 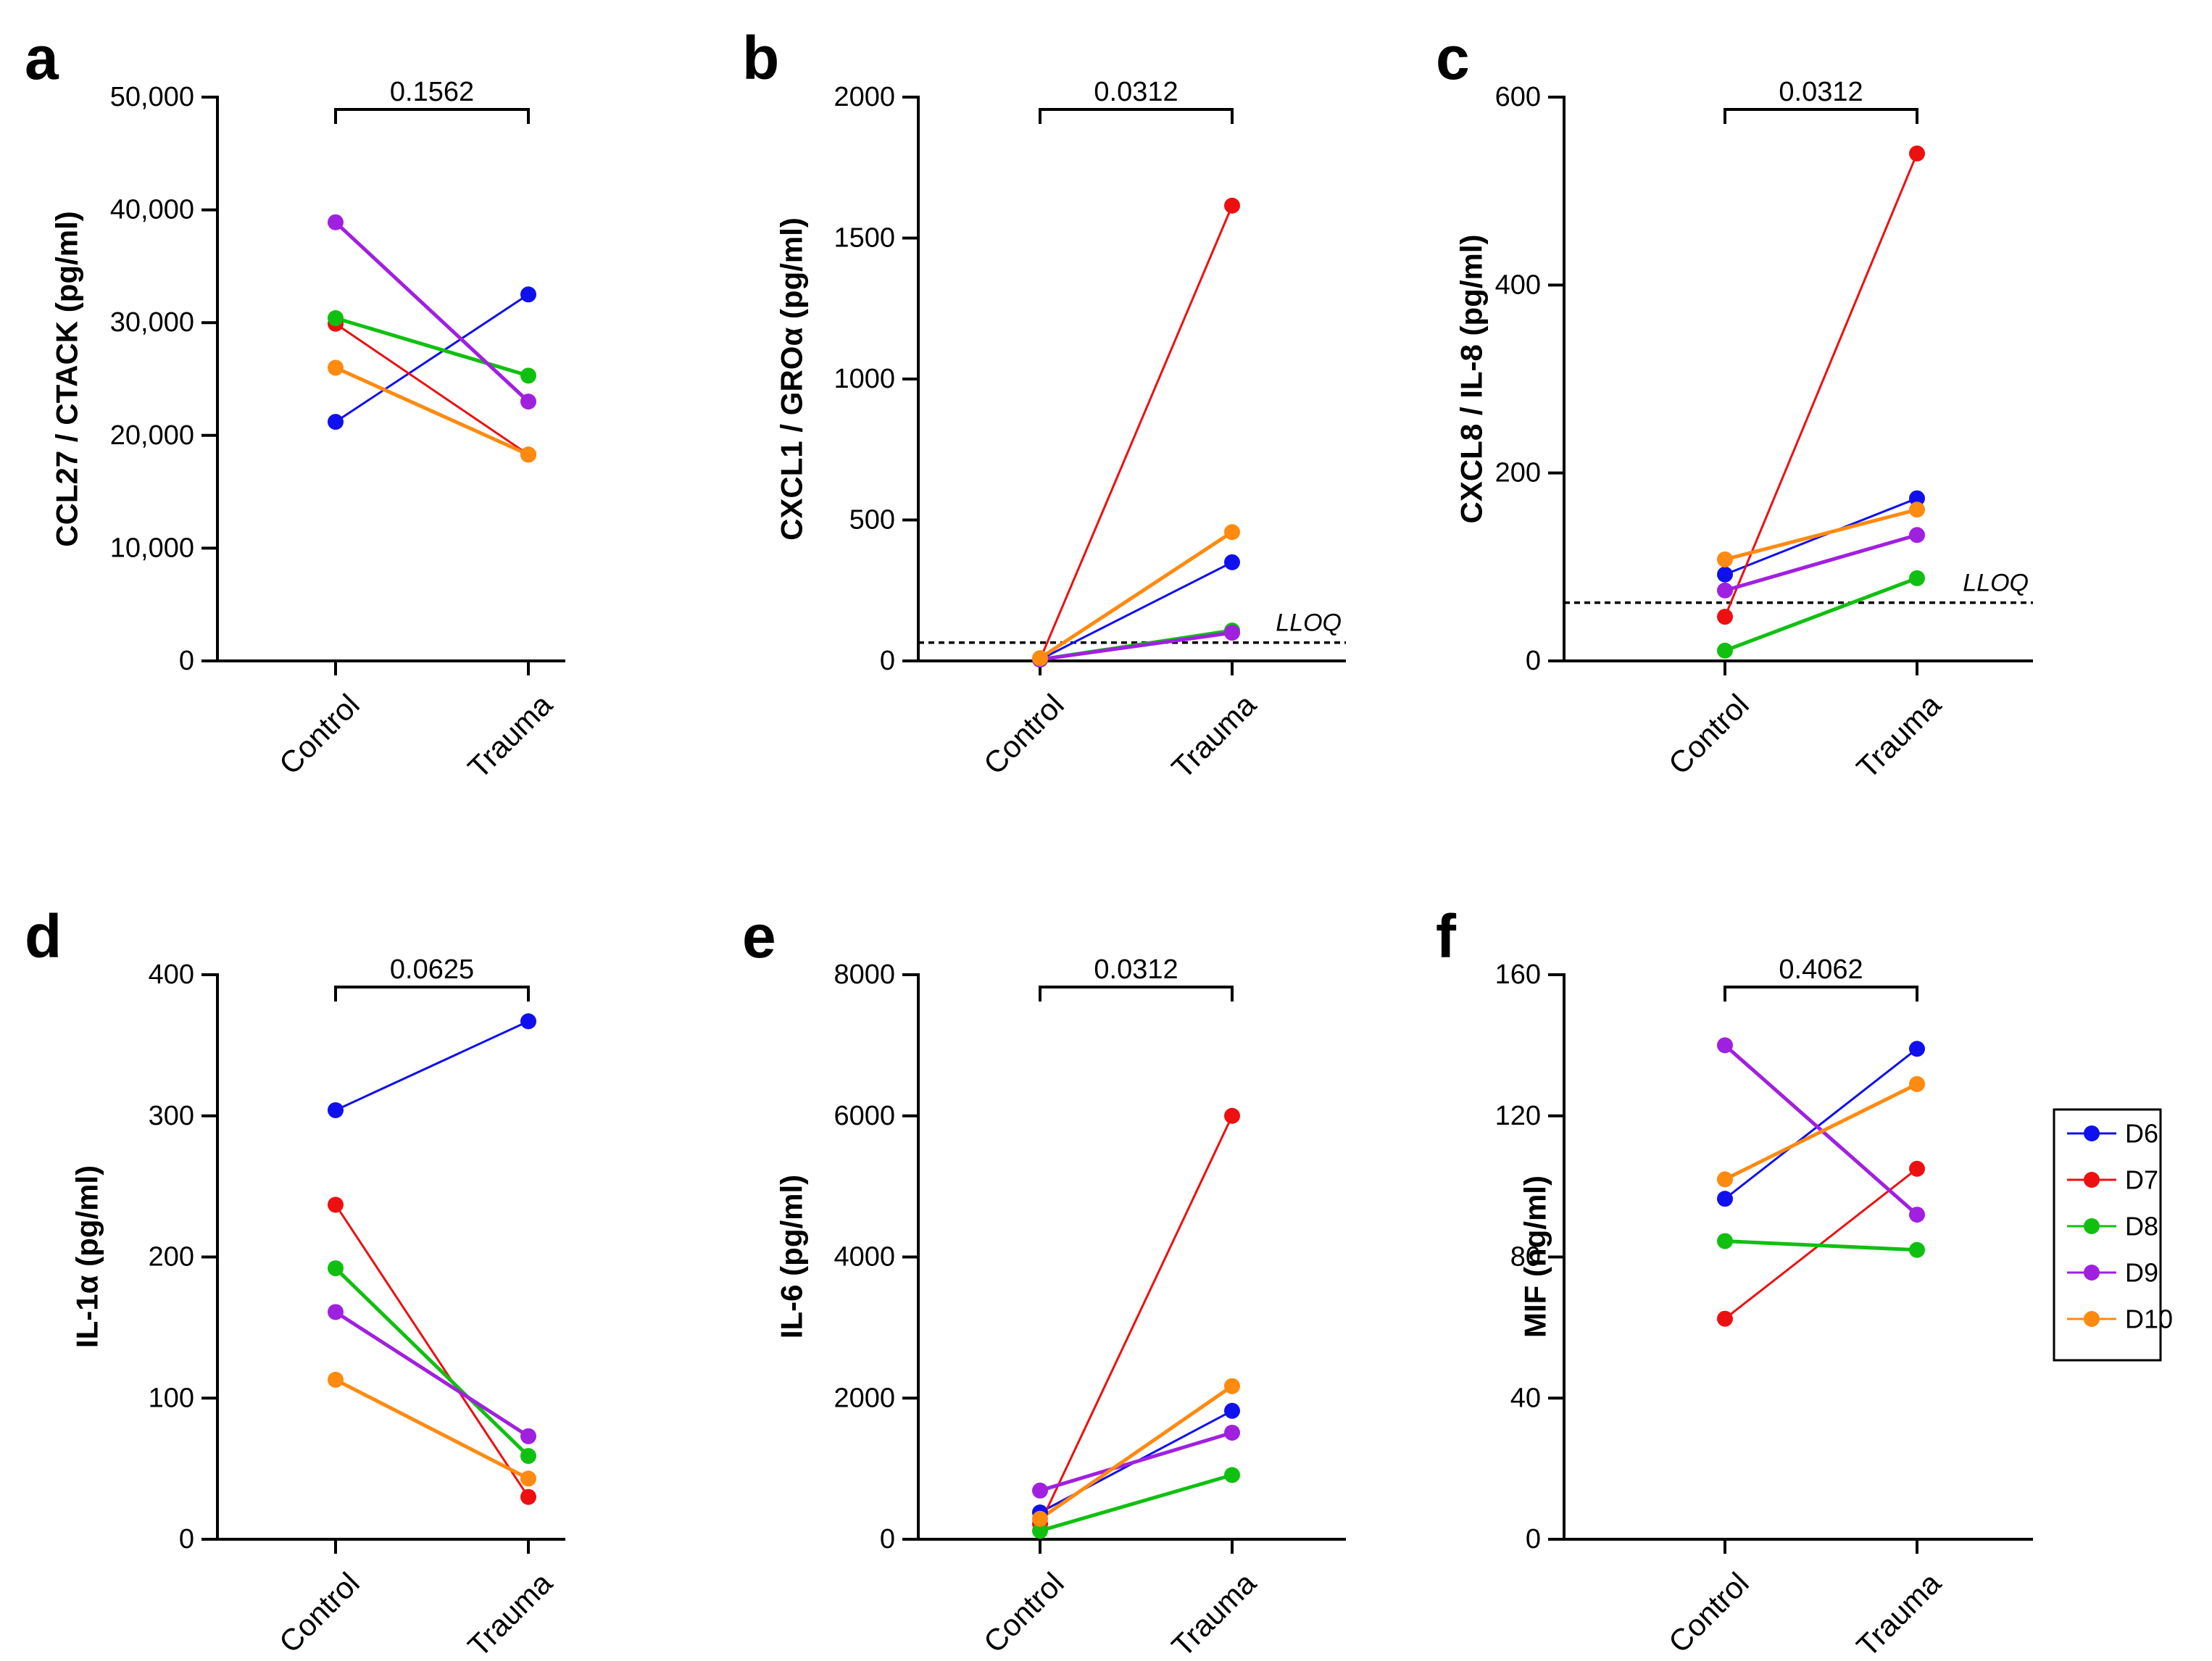 I want to click on y-tick-label: 120, so click(x=1518, y=1116).